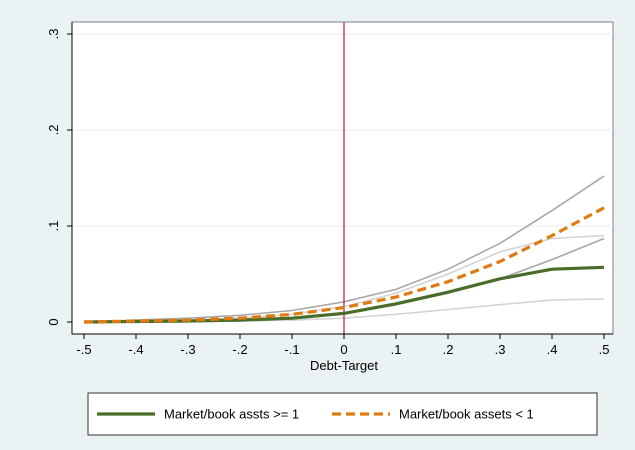  Describe the element at coordinates (448, 349) in the screenshot. I see `x-tick-label-7: .2` at that location.